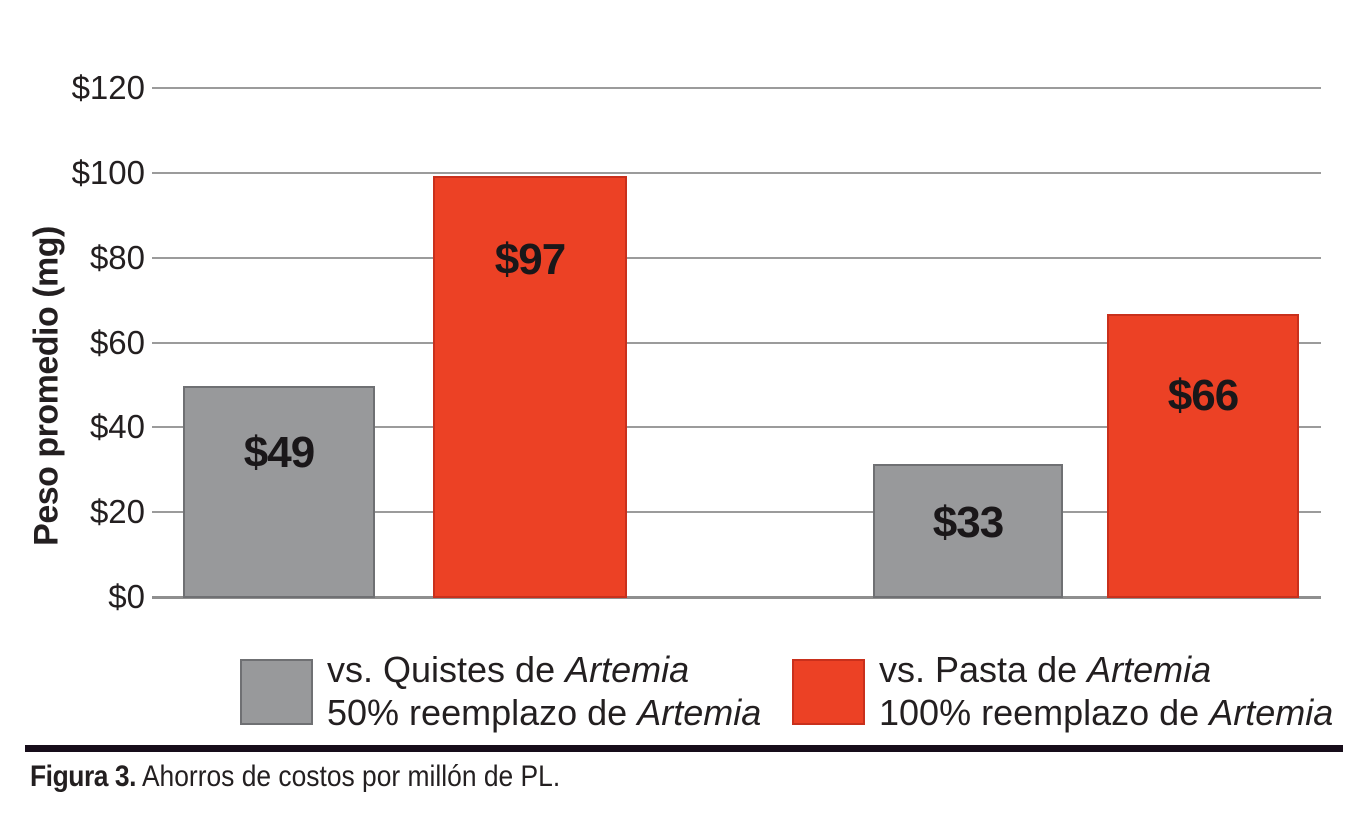  Describe the element at coordinates (544, 712) in the screenshot. I see `legend-line: 50% reemplazo de Artemia` at that location.